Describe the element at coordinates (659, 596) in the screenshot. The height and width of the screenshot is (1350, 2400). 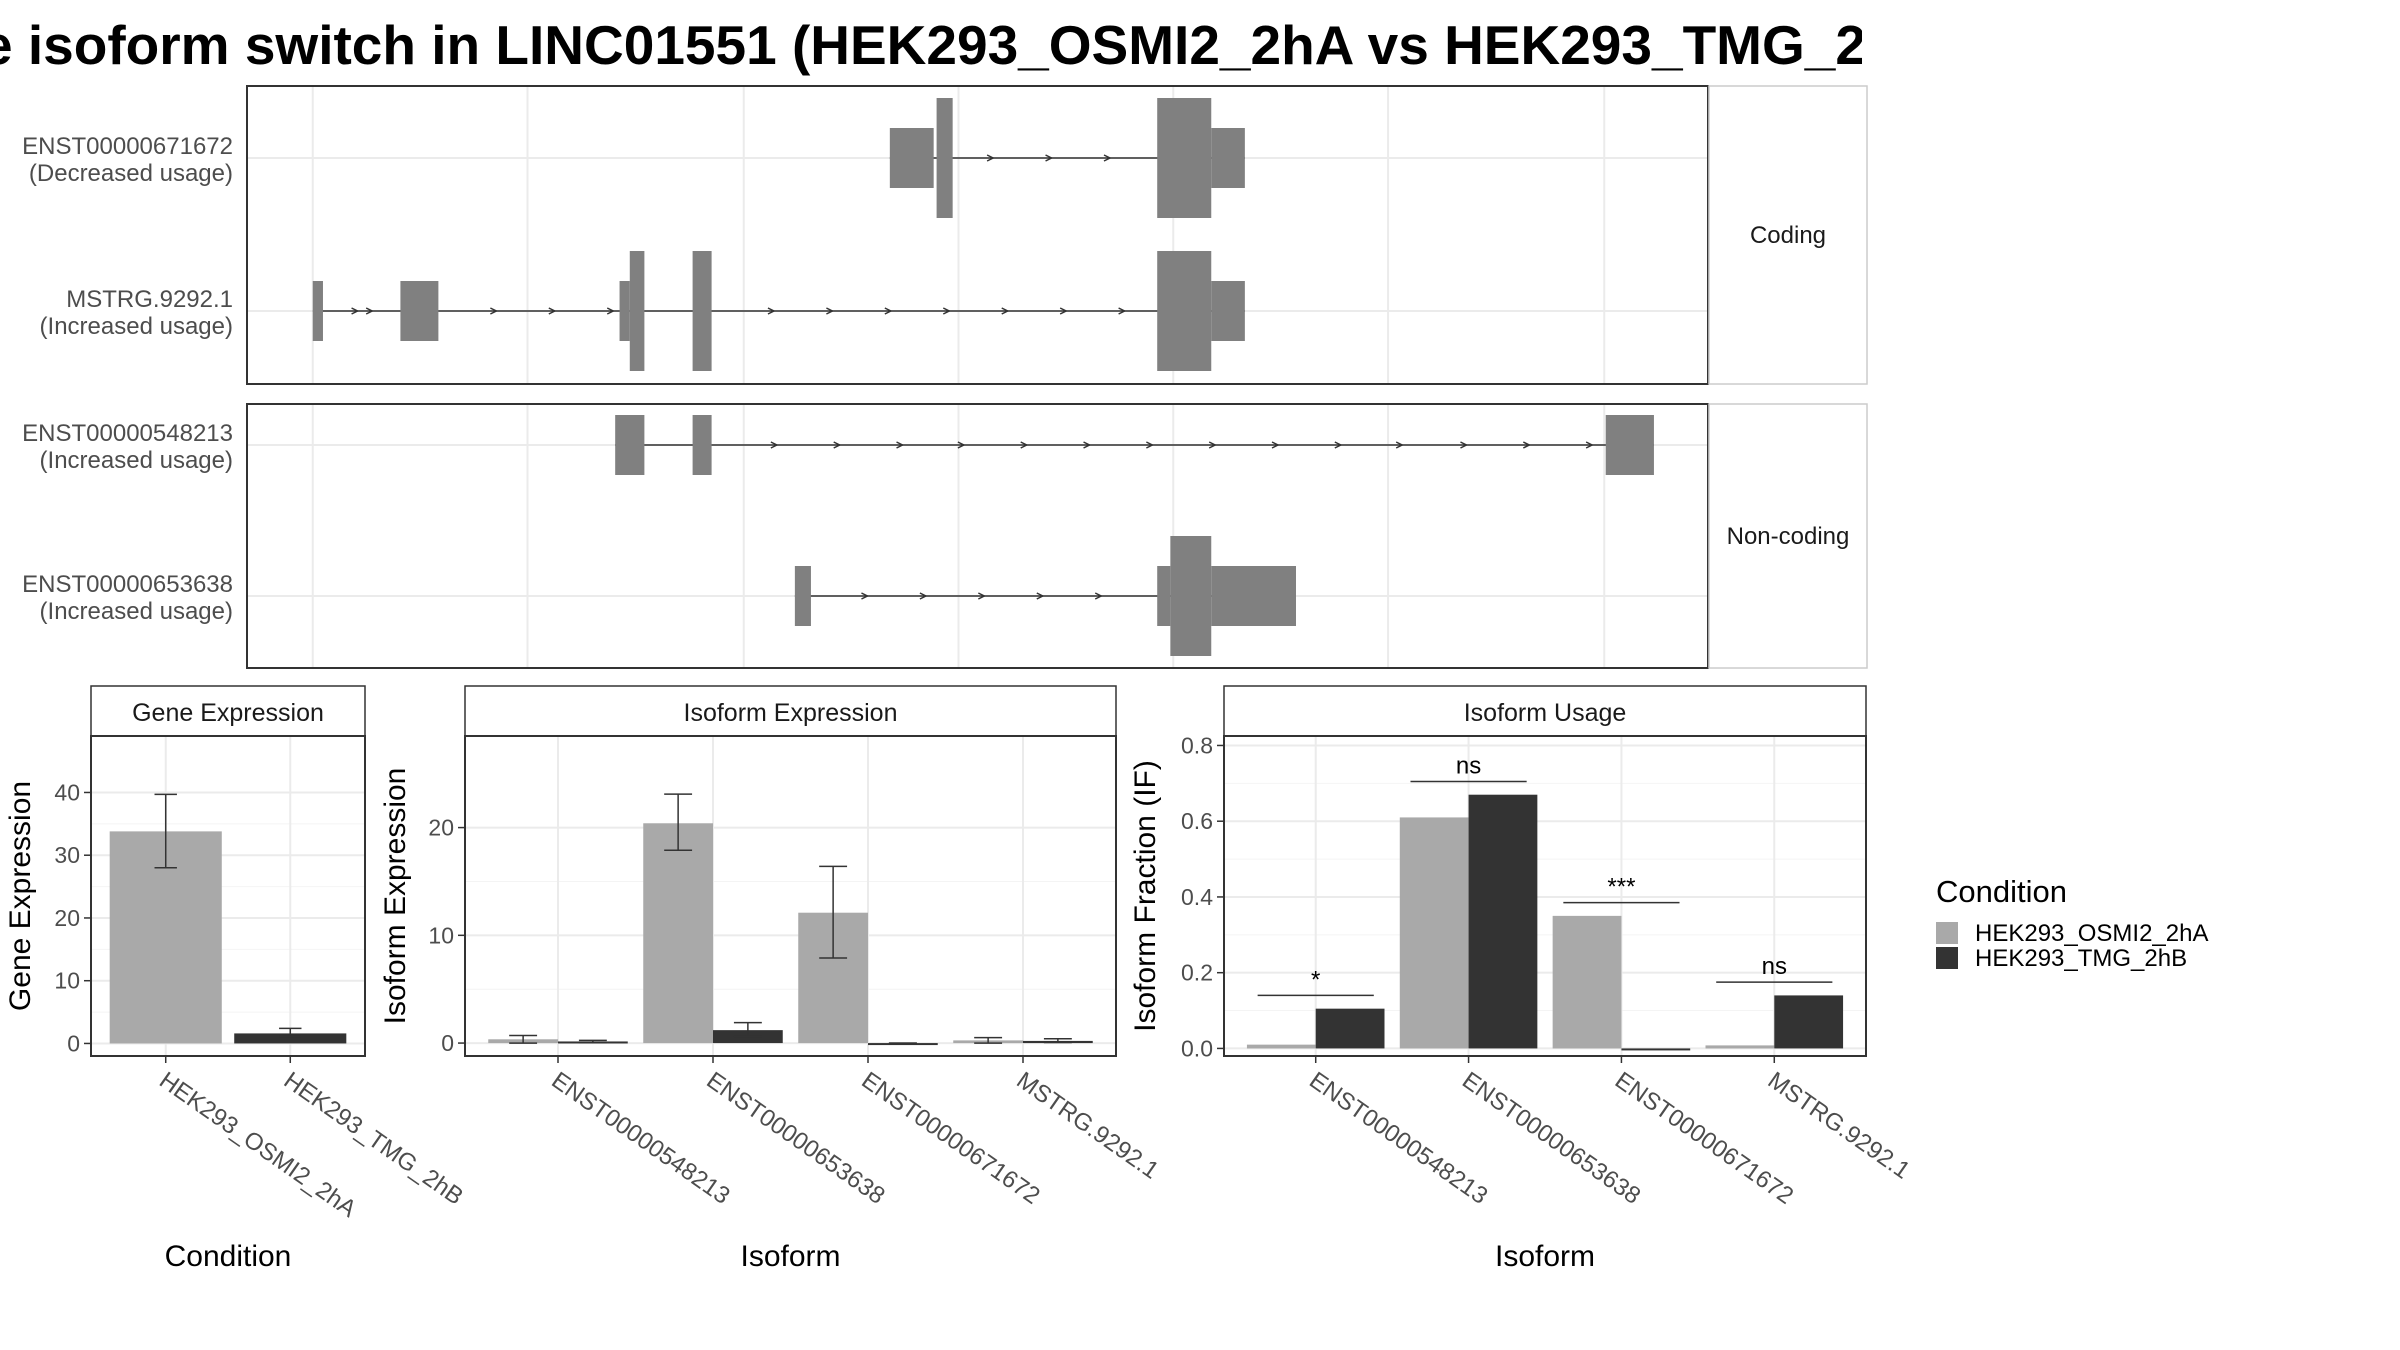
I see `isoform-ENST00000653638: ENST00000653638(Increased usage)` at that location.